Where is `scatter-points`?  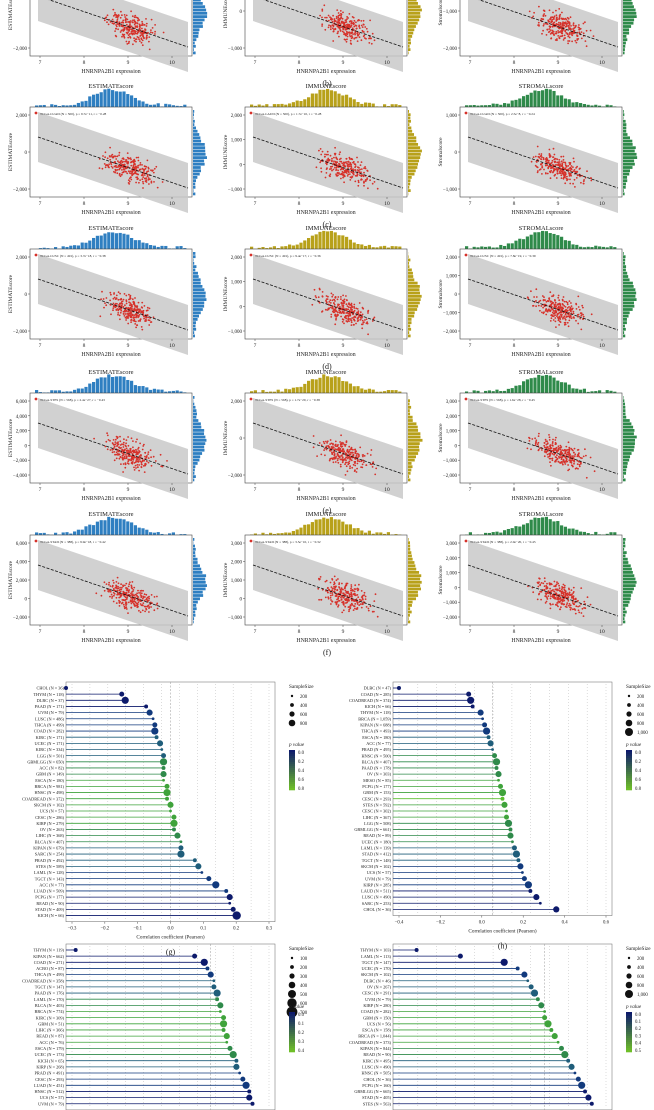 scatter-points is located at coordinates (561, 455).